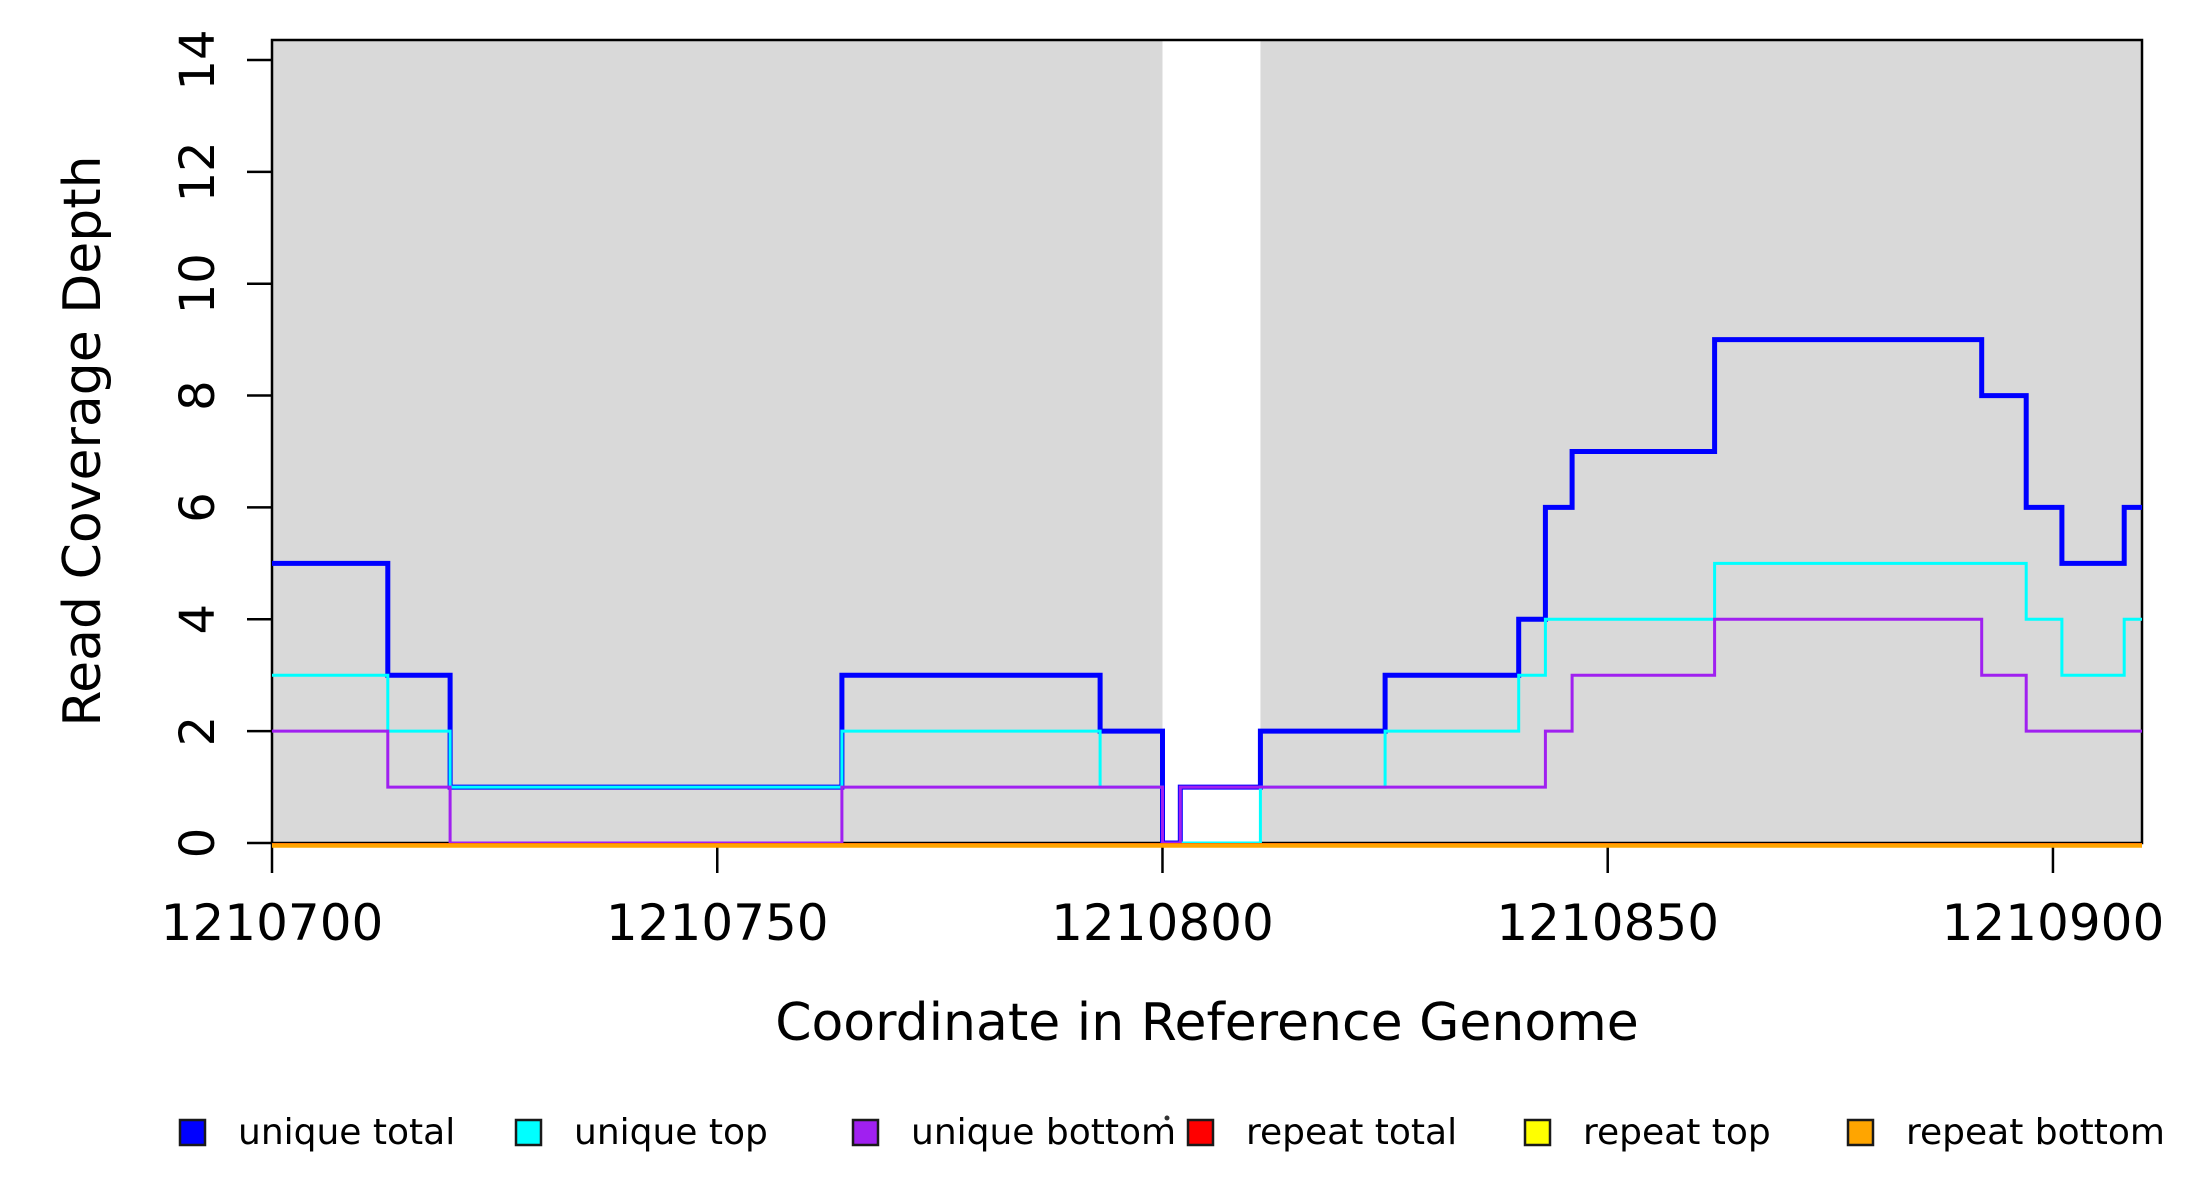 This screenshot has height=1204, width=2200. What do you see at coordinates (198, 507) in the screenshot?
I see `y-tick-label: 6` at bounding box center [198, 507].